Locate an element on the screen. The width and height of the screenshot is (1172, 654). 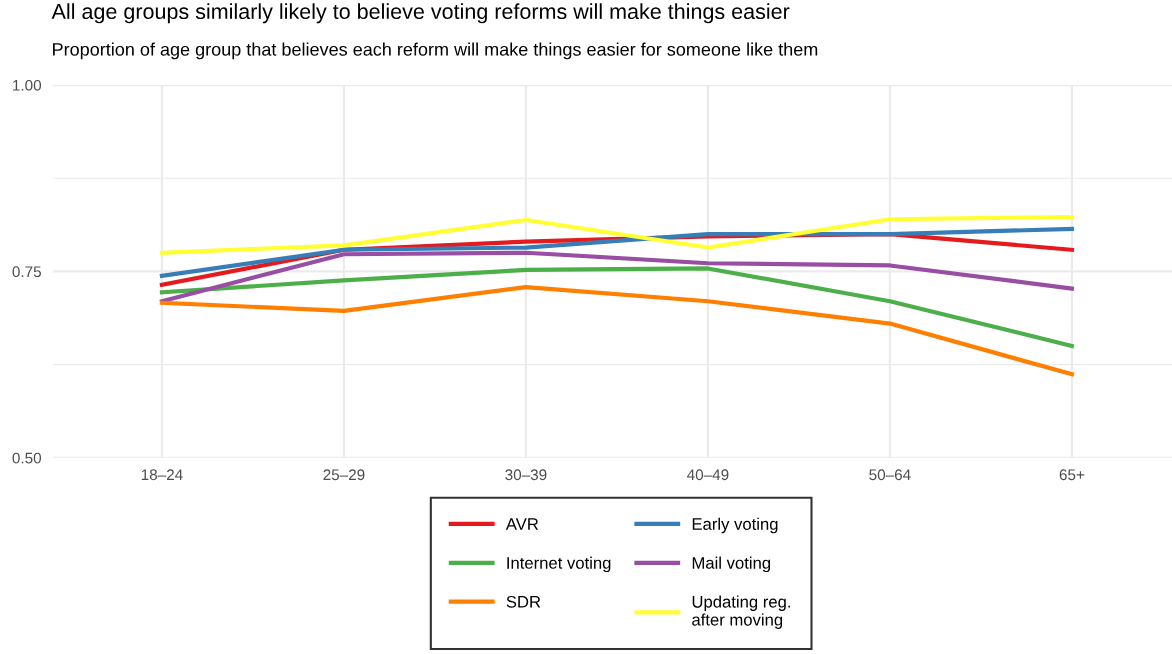
y-tick-label: 1.00 is located at coordinates (27, 85).